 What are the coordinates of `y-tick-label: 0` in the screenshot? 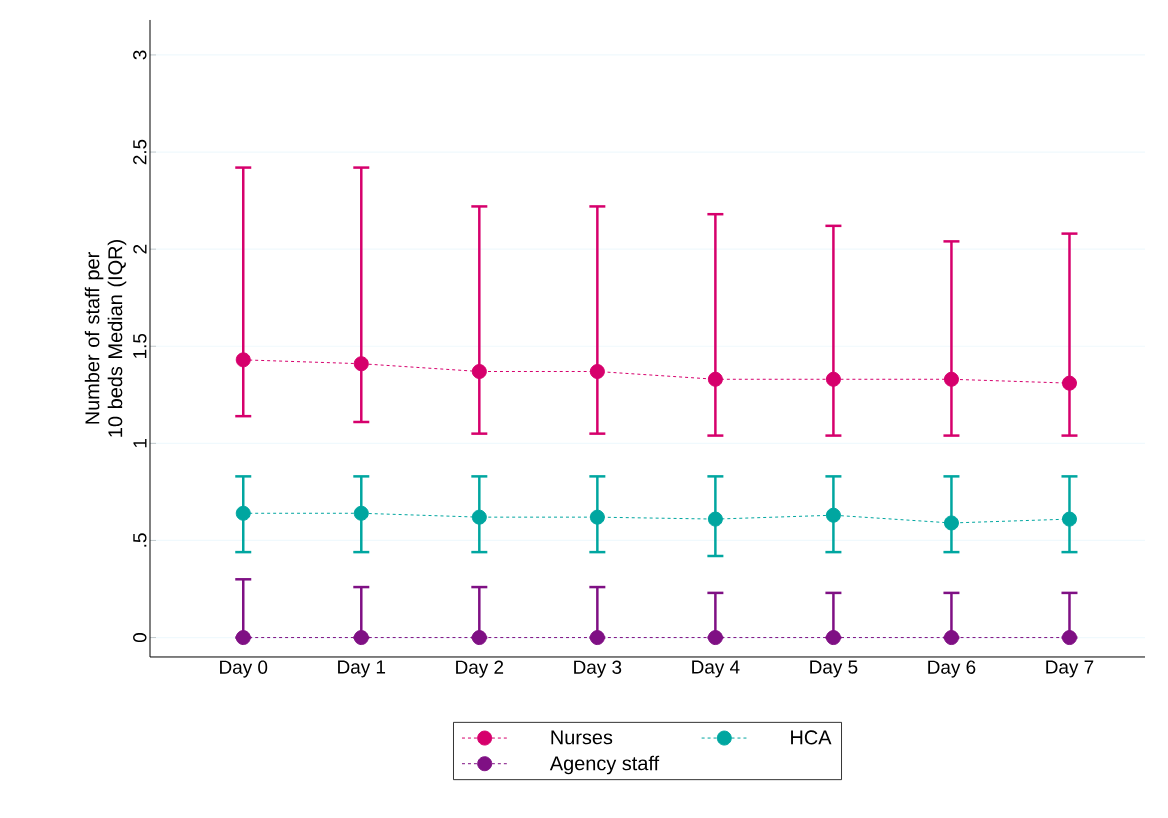 It's located at (140, 638).